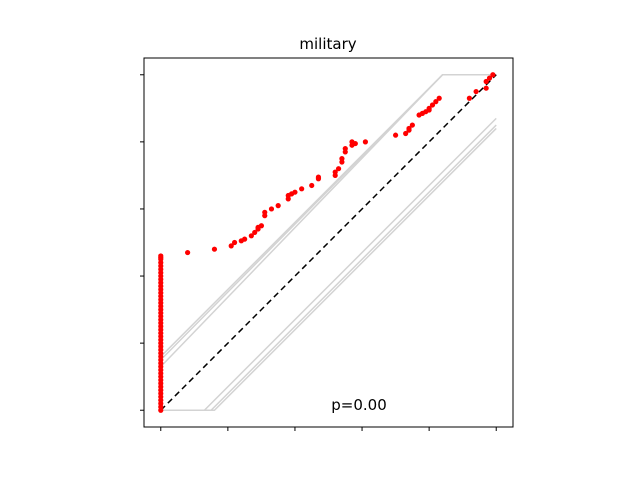 The image size is (640, 480). I want to click on p-value-annotation: p=0.00, so click(359, 405).